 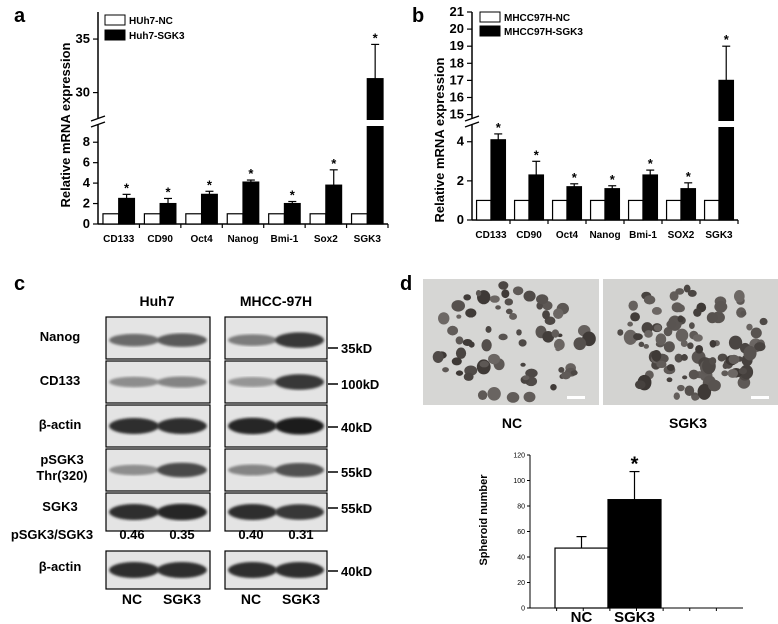 I want to click on y-tick-label: 18, so click(x=457, y=62).